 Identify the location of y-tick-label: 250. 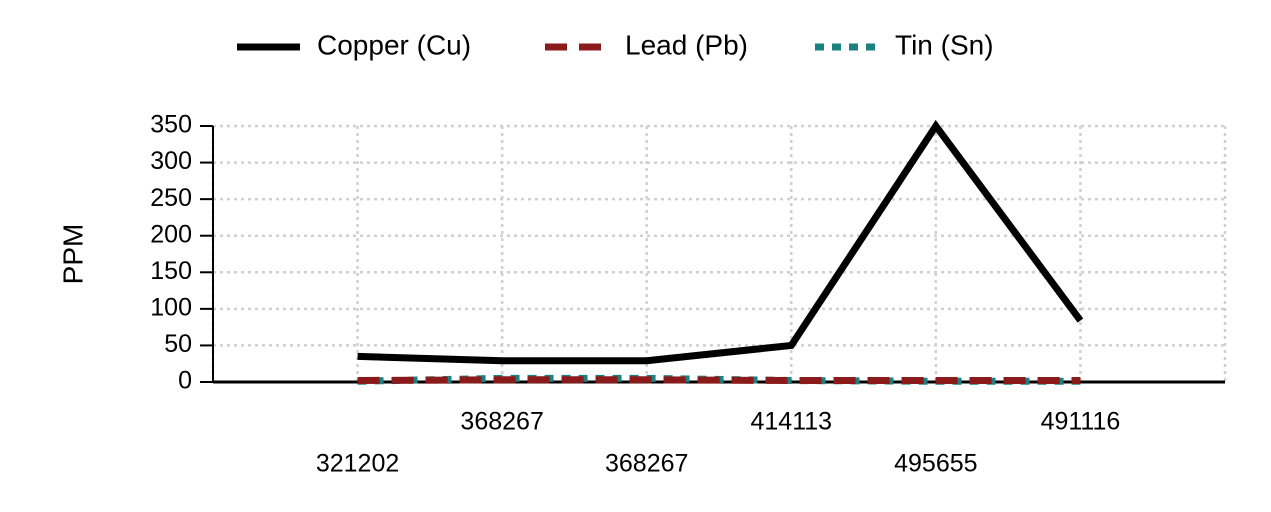
(171, 198).